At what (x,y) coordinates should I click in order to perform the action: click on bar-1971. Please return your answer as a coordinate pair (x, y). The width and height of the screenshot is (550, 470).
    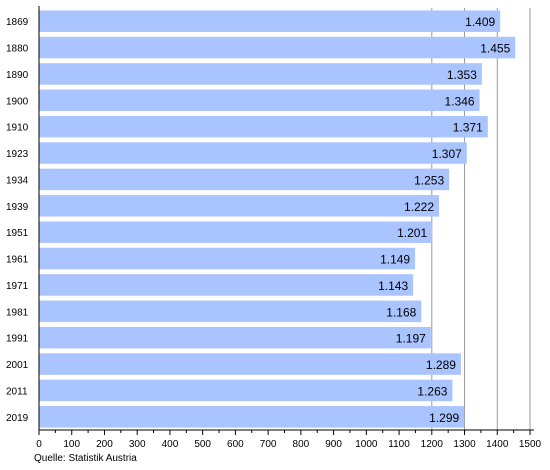
    Looking at the image, I should click on (226, 285).